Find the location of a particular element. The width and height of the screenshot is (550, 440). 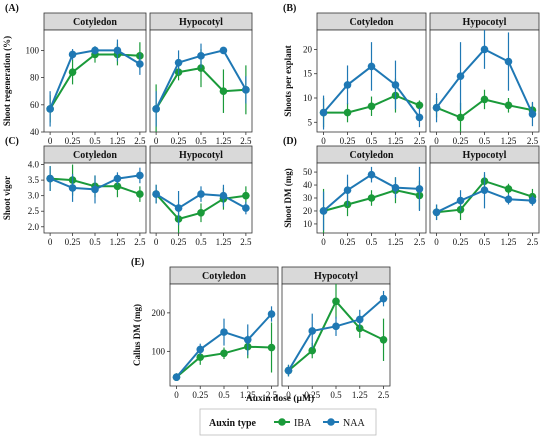

y-tick-label: 30 is located at coordinates (308, 198).